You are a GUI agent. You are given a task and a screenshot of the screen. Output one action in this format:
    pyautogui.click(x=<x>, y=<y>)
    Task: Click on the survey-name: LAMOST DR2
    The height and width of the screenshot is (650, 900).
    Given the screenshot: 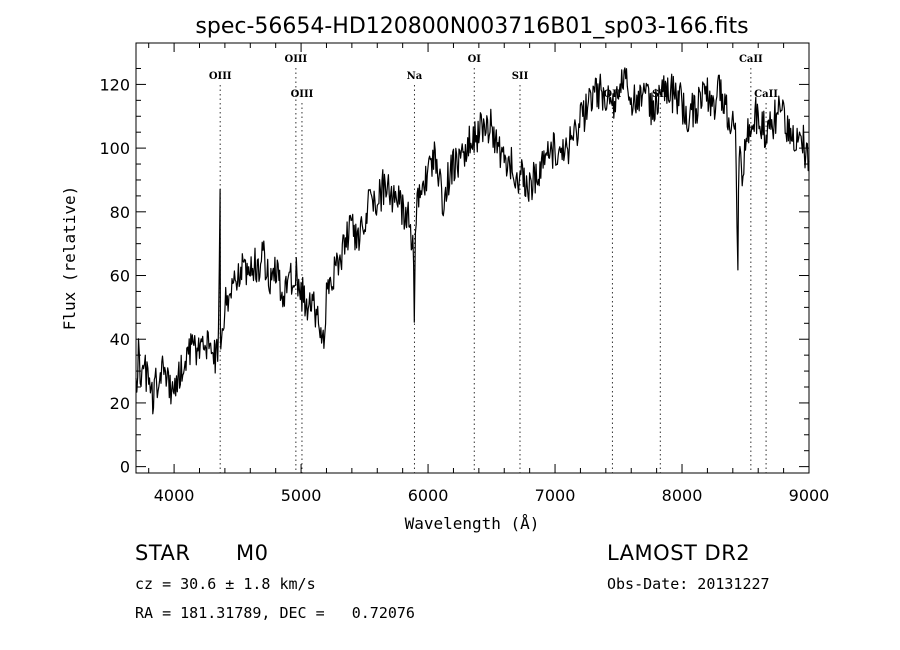 What is the action you would take?
    pyautogui.click(x=679, y=553)
    